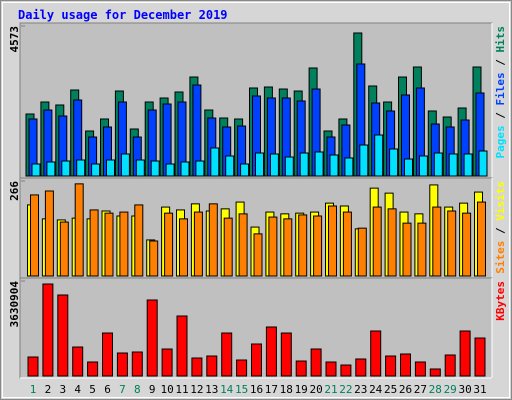 This screenshot has height=400, width=512. What do you see at coordinates (14, 39) in the screenshot?
I see `y-tick-label: 4573` at bounding box center [14, 39].